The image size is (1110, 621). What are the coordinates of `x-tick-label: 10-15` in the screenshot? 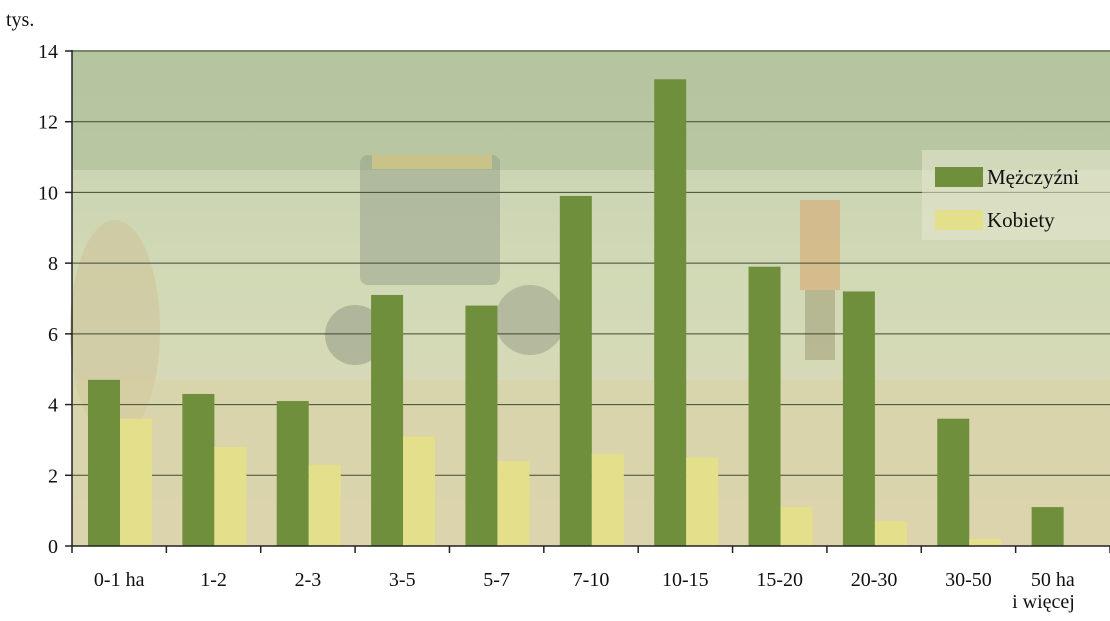 It's located at (685, 580).